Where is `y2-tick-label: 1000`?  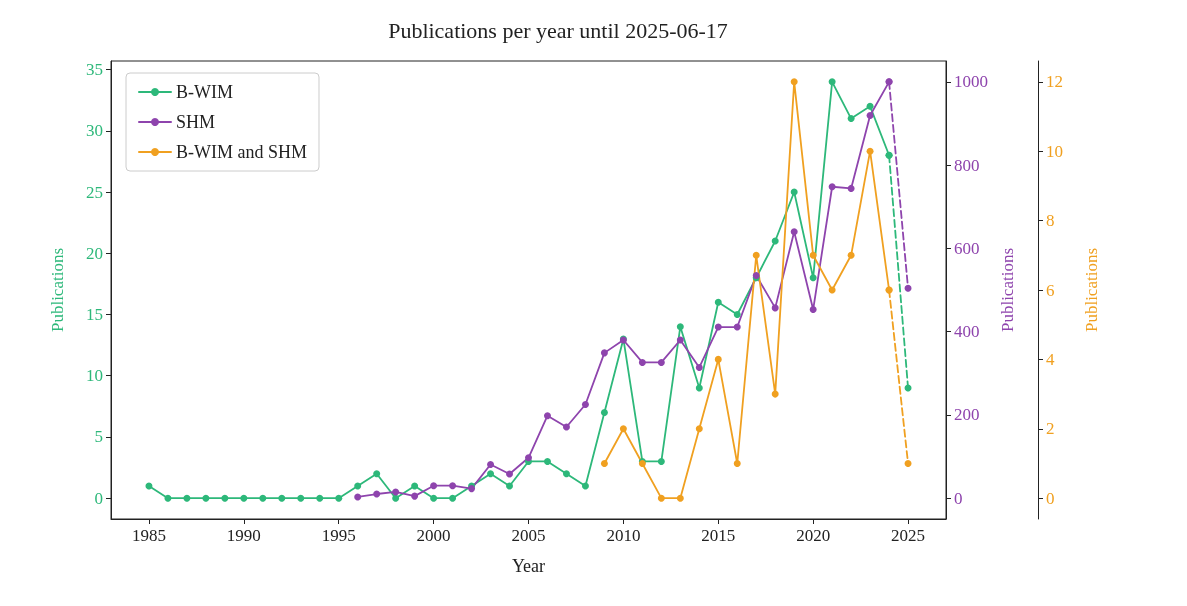 y2-tick-label: 1000 is located at coordinates (971, 82).